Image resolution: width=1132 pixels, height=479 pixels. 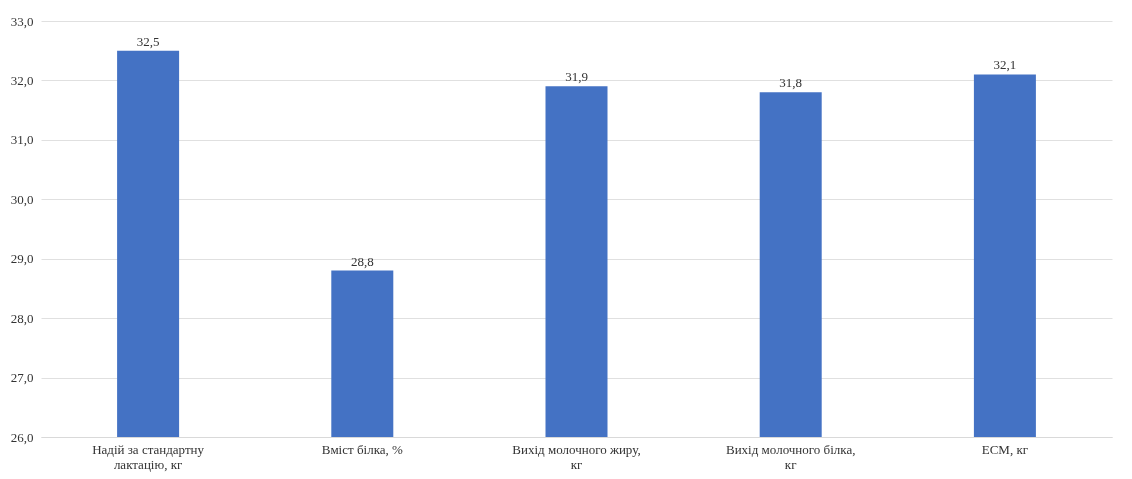 What do you see at coordinates (576, 456) in the screenshot?
I see `x-tick-label: Вихід молочного жиру, кг` at bounding box center [576, 456].